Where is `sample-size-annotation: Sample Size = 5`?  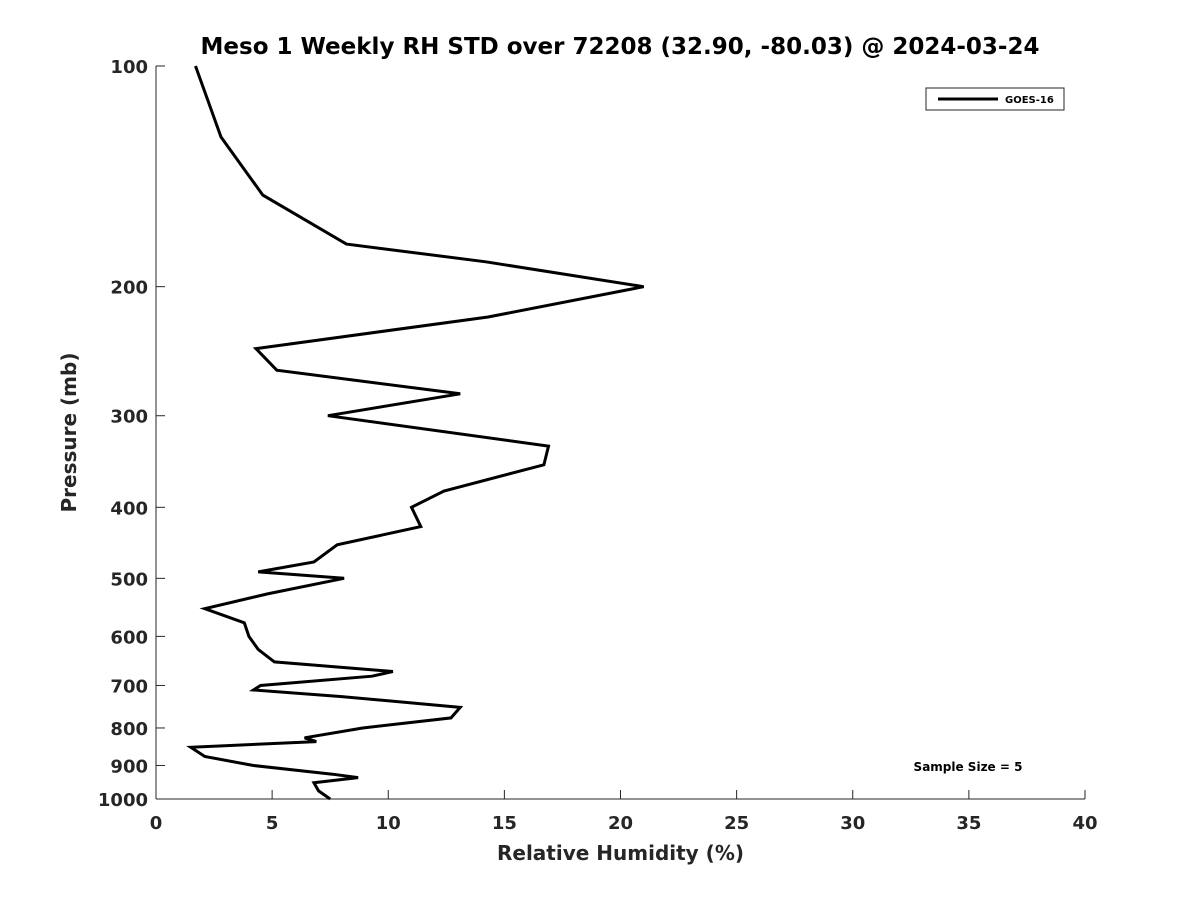
sample-size-annotation: Sample Size = 5 is located at coordinates (968, 767).